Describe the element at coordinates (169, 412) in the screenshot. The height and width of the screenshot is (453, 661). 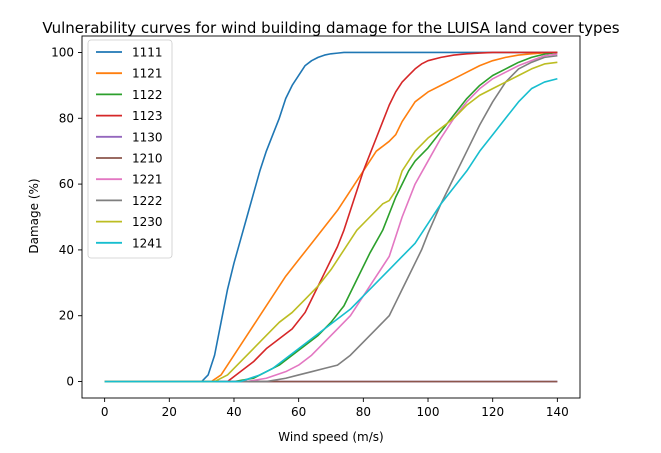
I see `x-tick-label: 20` at that location.